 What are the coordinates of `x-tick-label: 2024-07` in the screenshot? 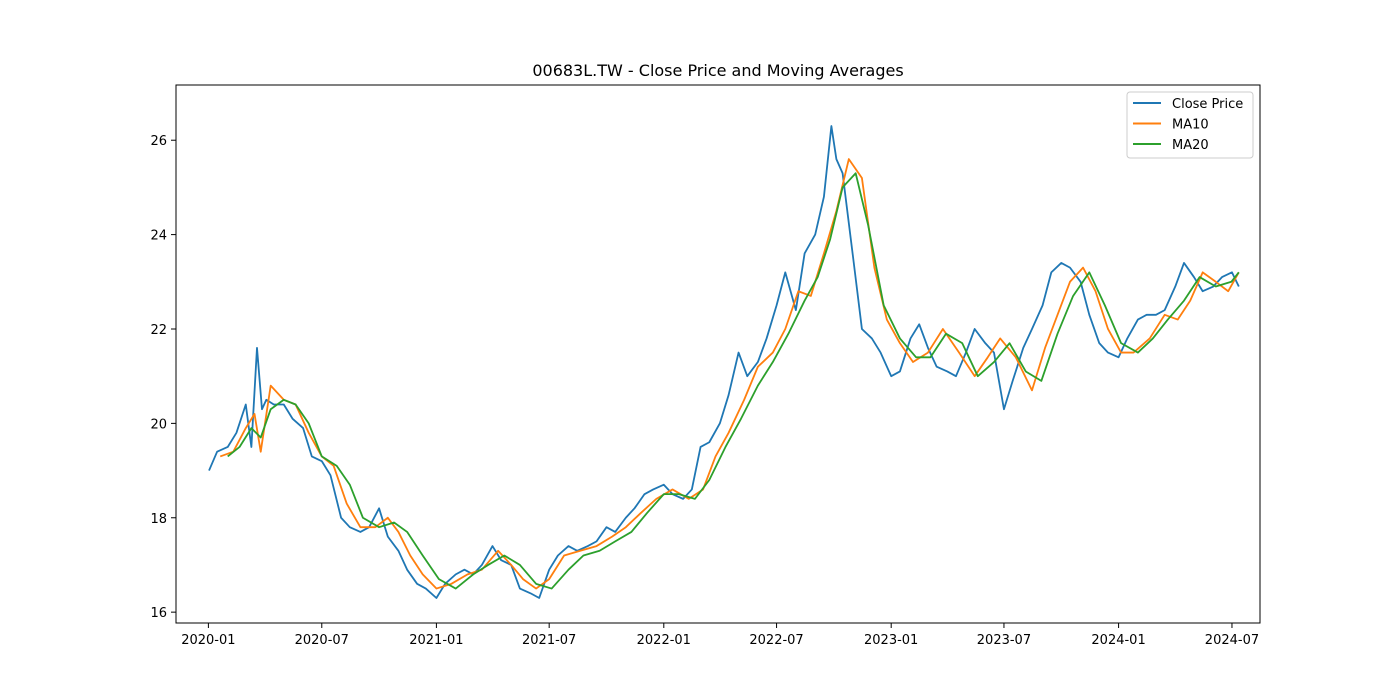 It's located at (1232, 640).